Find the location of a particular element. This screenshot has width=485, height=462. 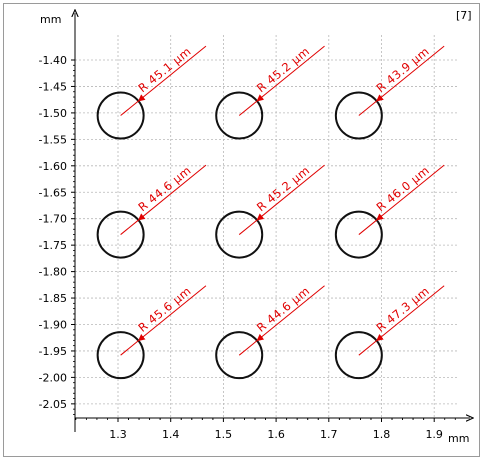

radius-label: R 47.3 µm is located at coordinates (403, 309).